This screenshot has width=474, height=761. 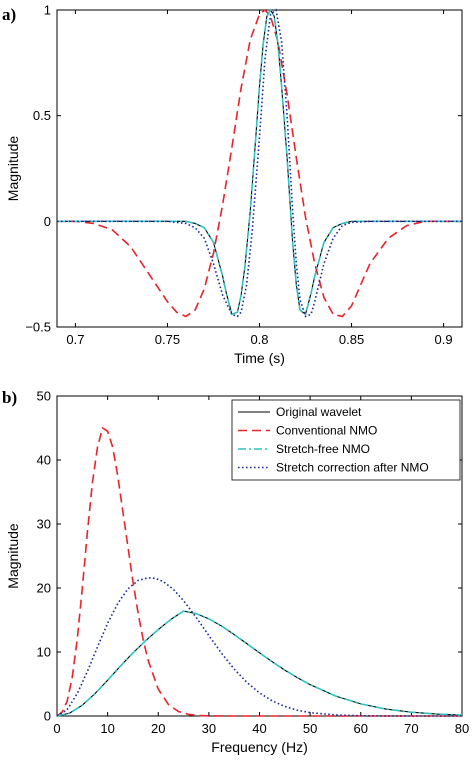 I want to click on y-tick-label: 50, so click(x=44, y=396).